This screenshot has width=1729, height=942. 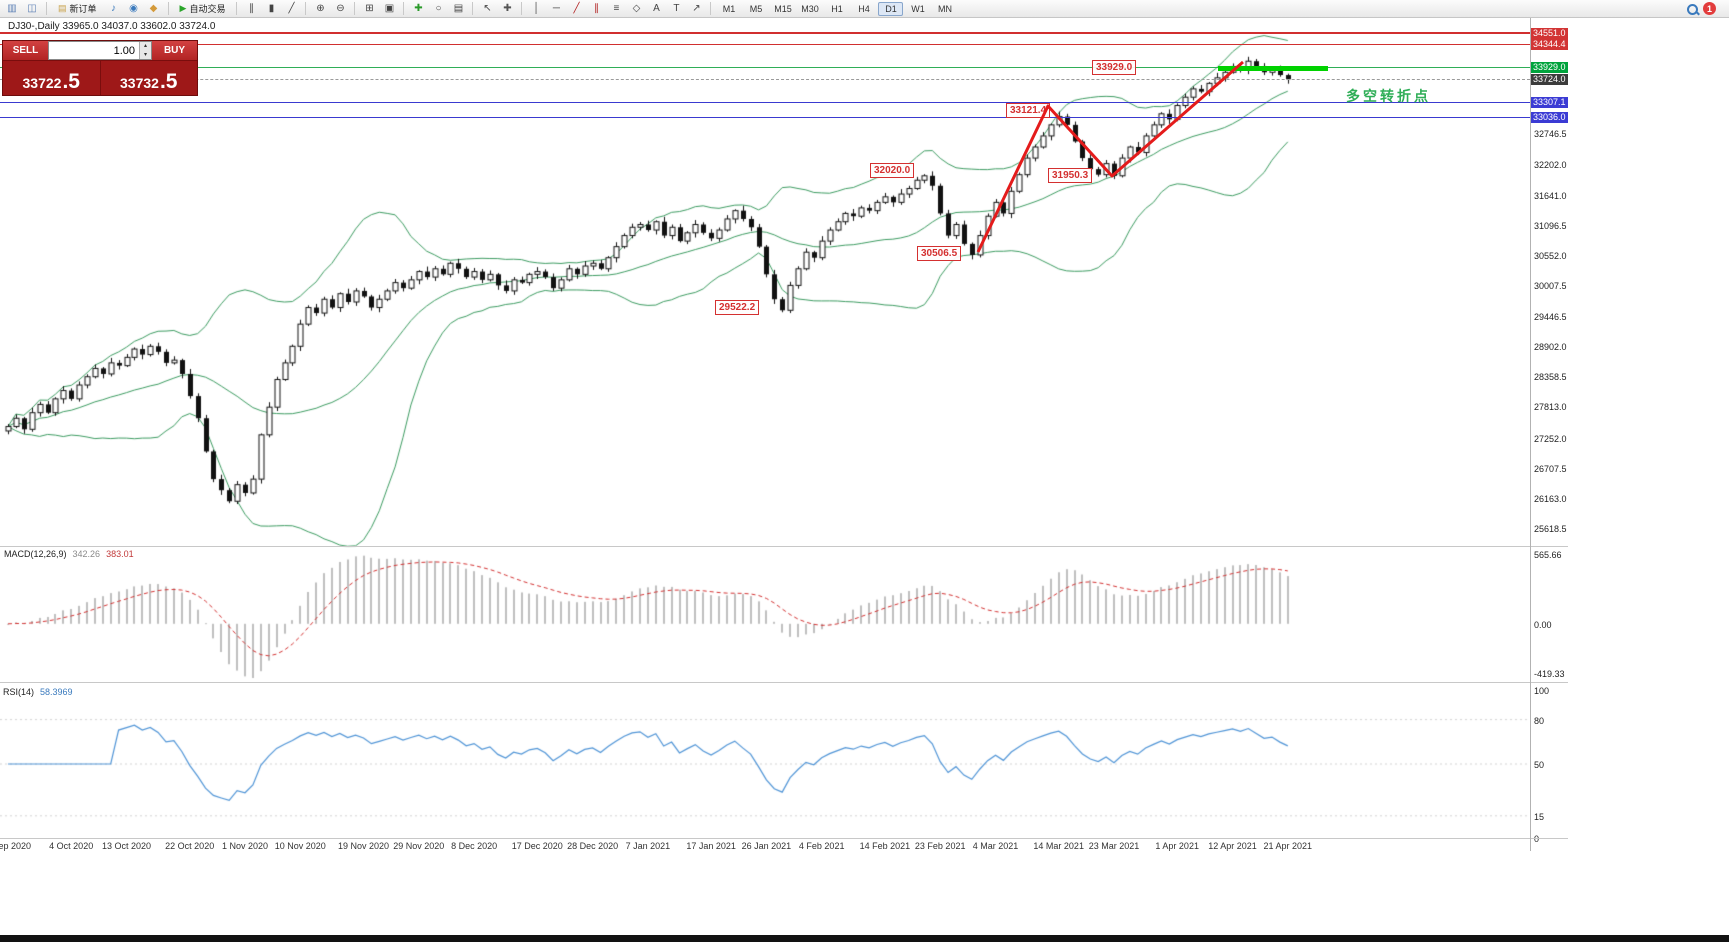 What do you see at coordinates (1549, 33) in the screenshot?
I see `price-label-34551.0: 34551.0` at bounding box center [1549, 33].